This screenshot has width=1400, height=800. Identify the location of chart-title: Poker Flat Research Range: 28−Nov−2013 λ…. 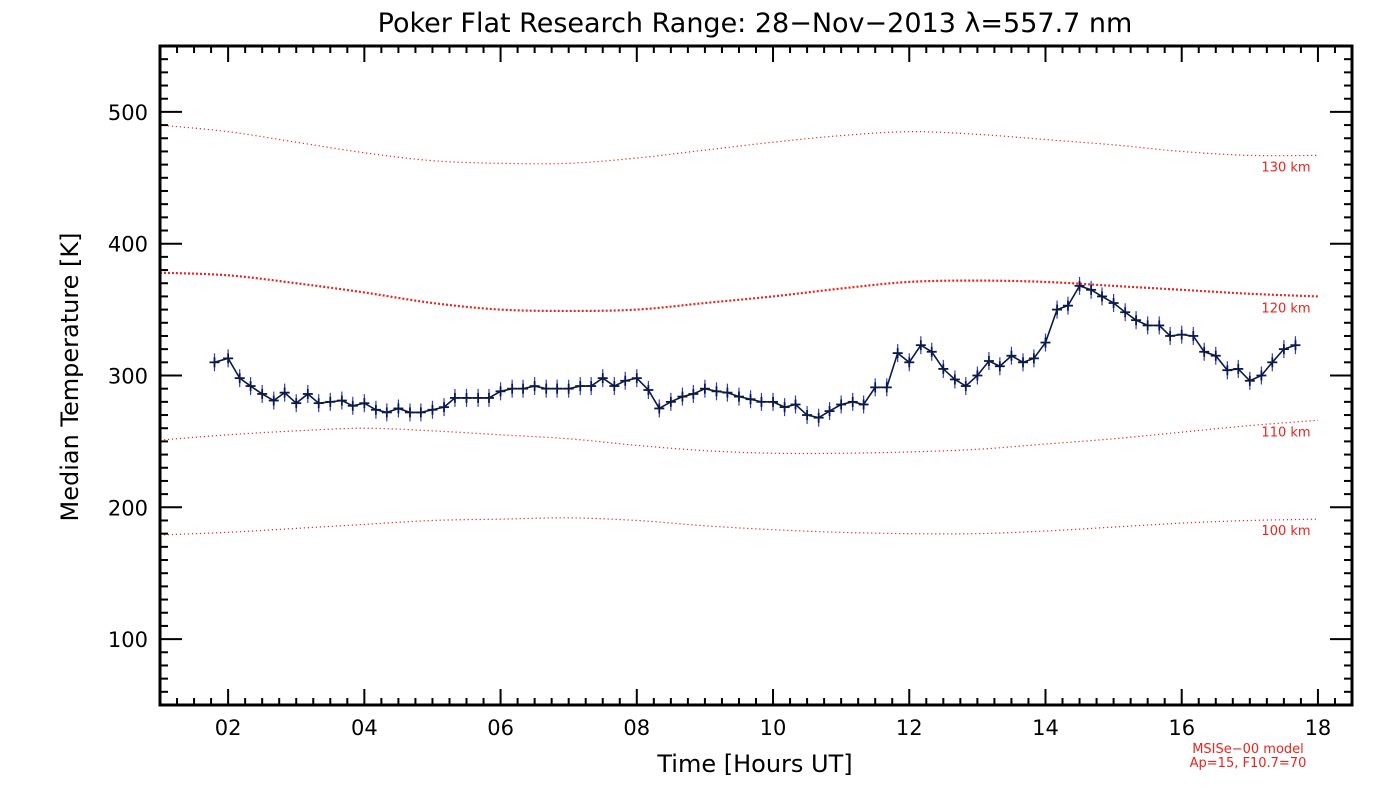
(755, 23).